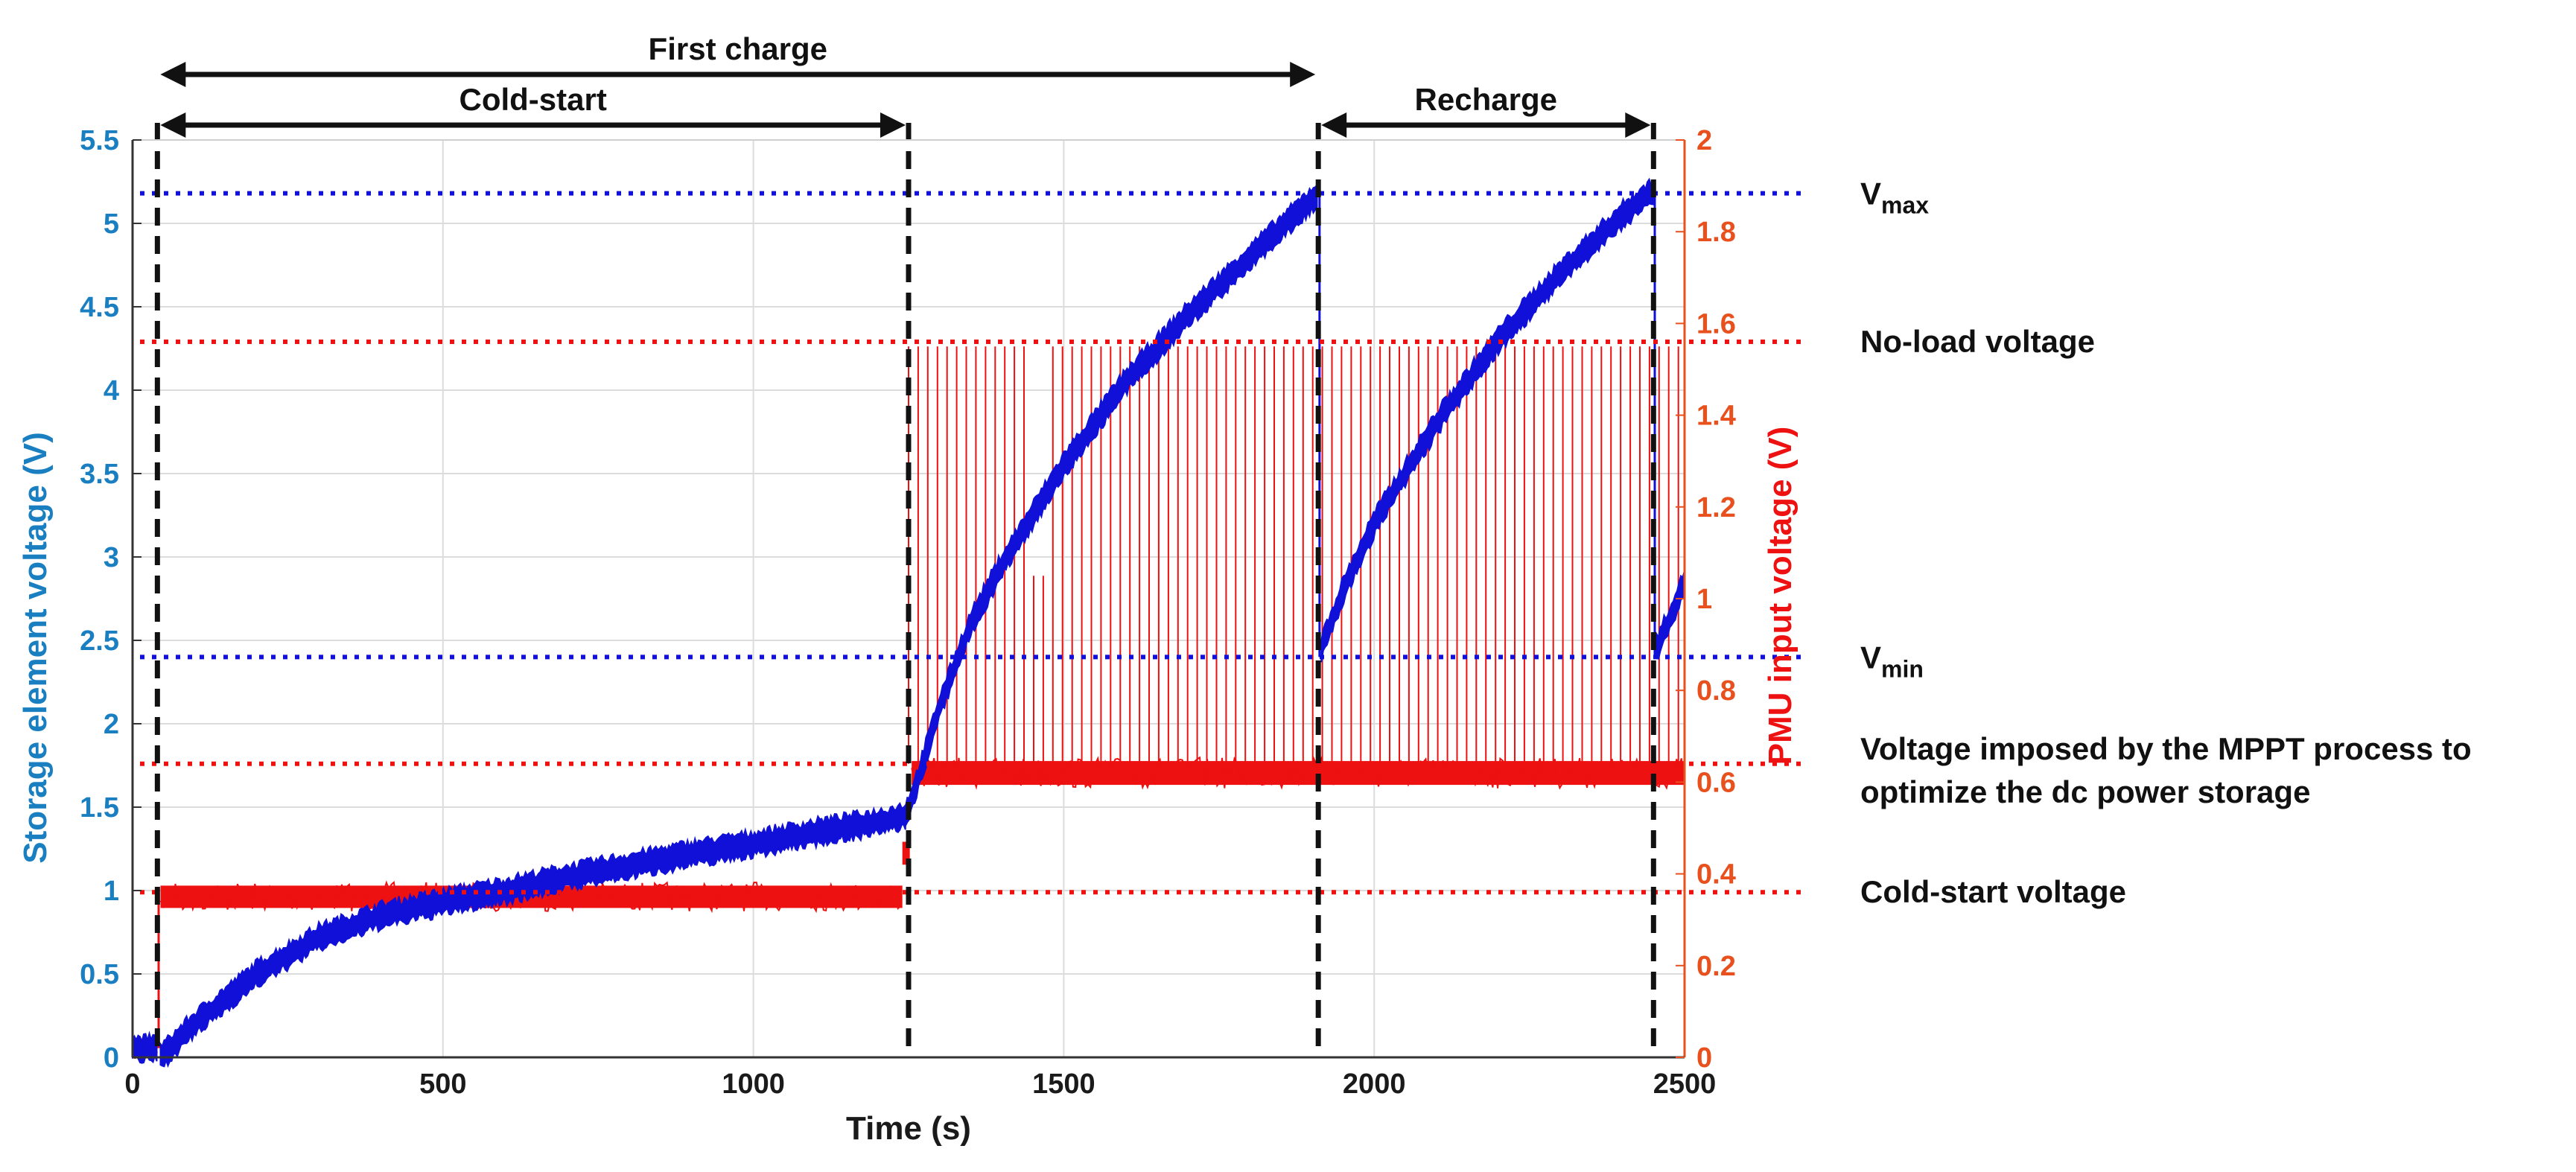  Describe the element at coordinates (753, 1084) in the screenshot. I see `x-tick-label: 1000` at that location.